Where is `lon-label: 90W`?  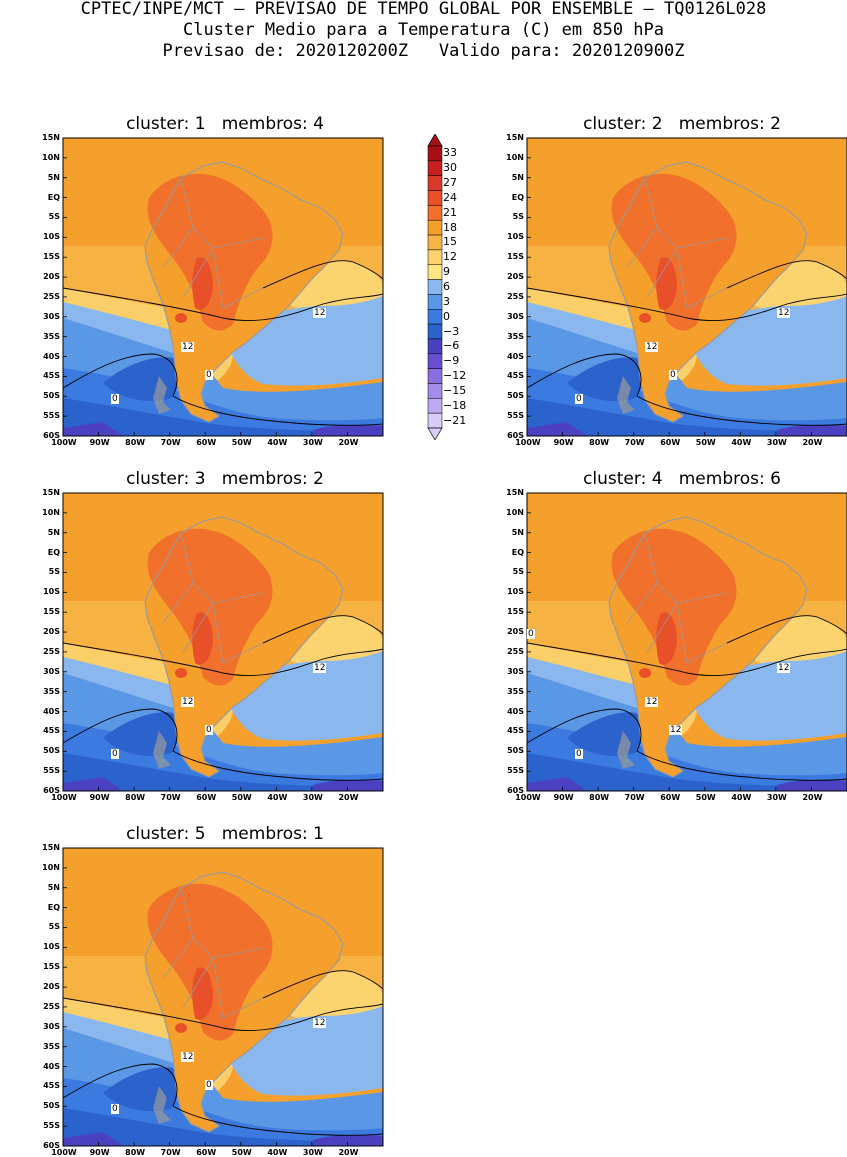 lon-label: 90W is located at coordinates (99, 797).